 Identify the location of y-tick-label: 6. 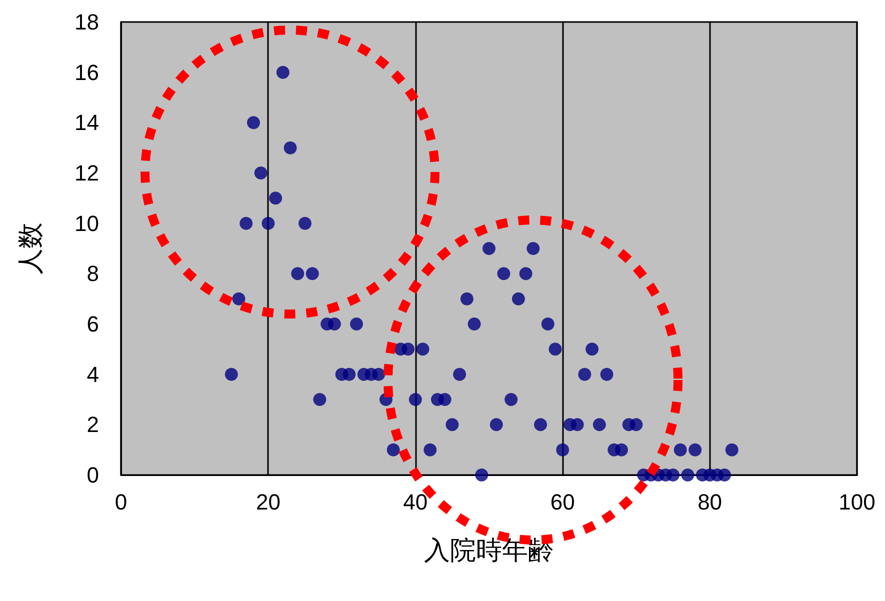
(92, 324).